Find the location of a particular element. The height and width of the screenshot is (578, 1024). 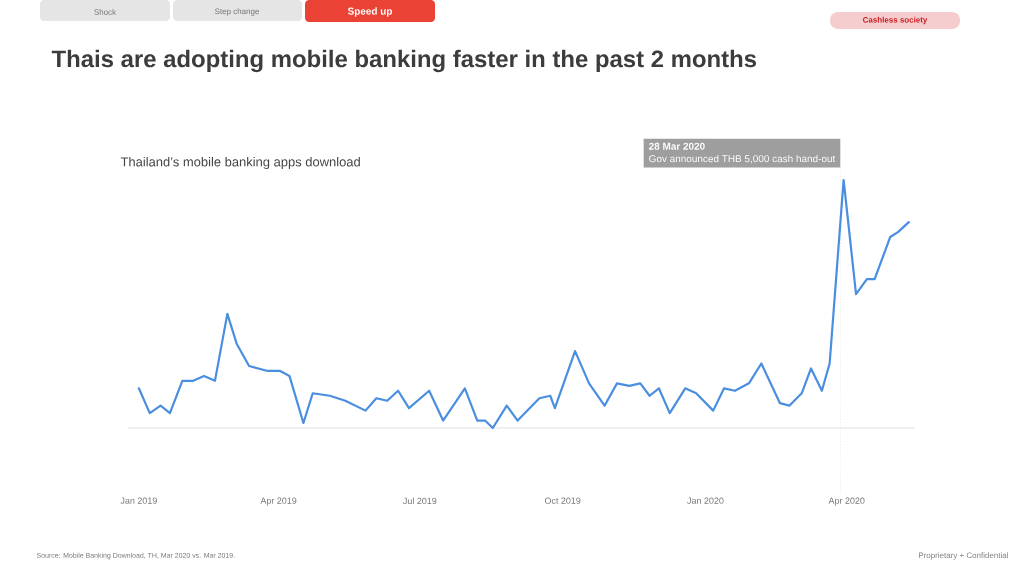

x-tick-label: Jan 2020 is located at coordinates (705, 500).